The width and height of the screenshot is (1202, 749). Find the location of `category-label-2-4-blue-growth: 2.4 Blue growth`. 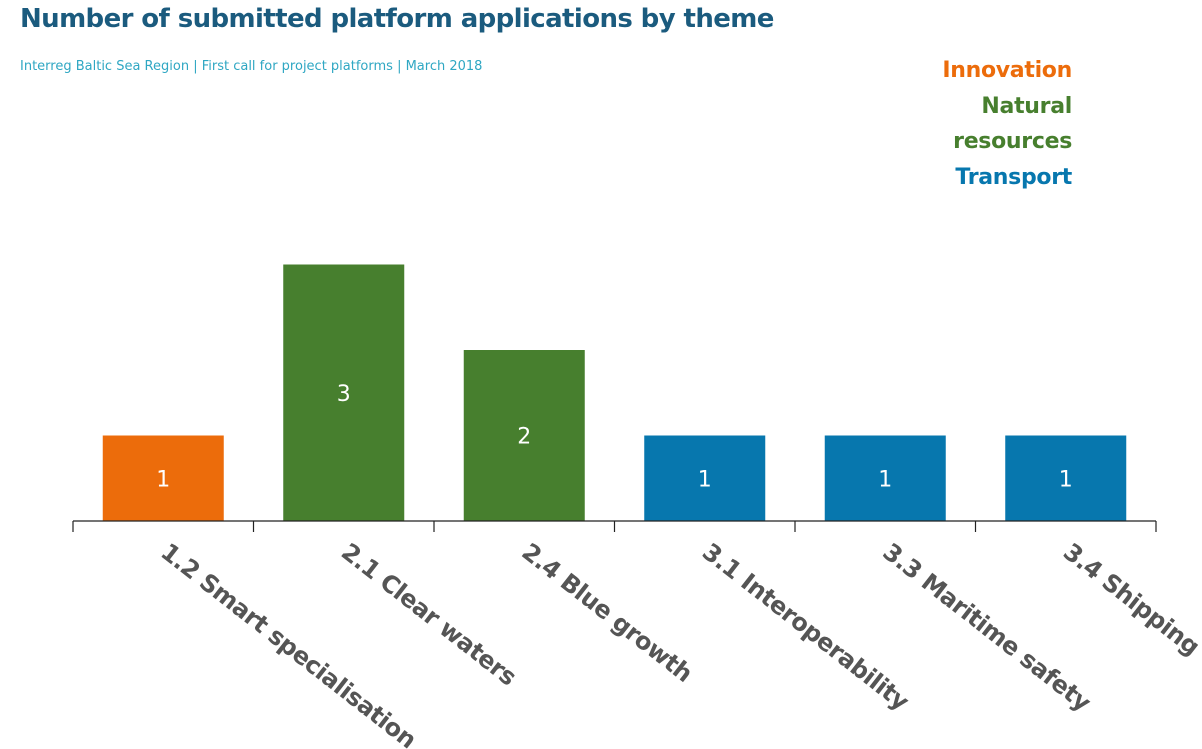

category-label-2-4-blue-growth: 2.4 Blue growth is located at coordinates (607, 613).